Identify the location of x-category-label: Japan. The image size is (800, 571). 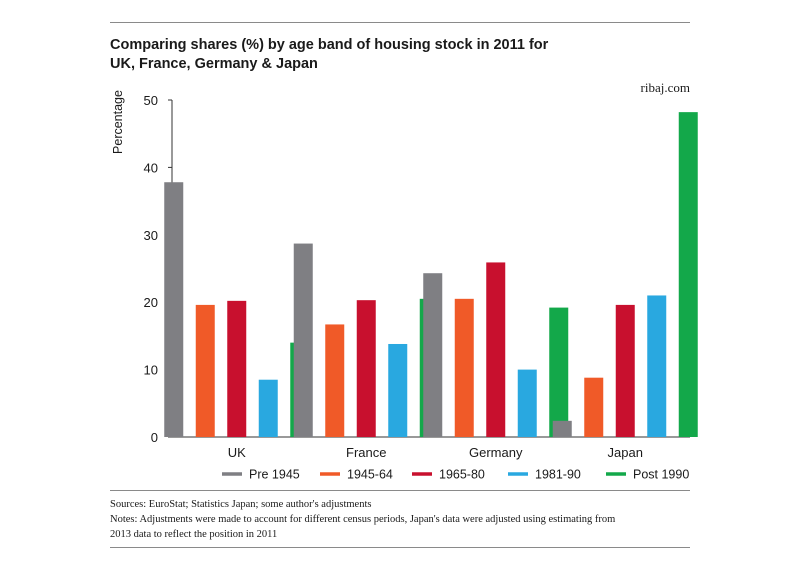
(625, 452).